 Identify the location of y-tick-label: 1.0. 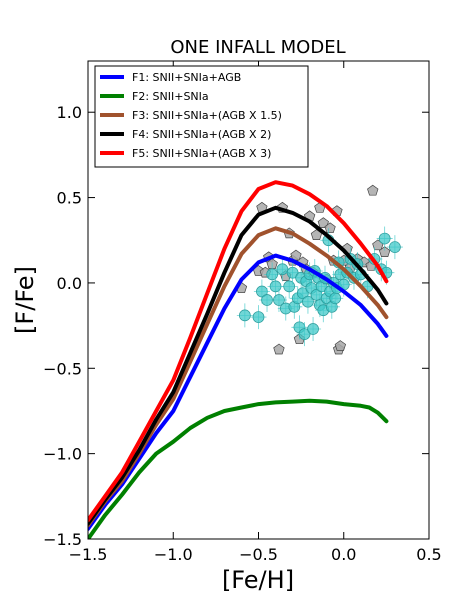
(69, 112).